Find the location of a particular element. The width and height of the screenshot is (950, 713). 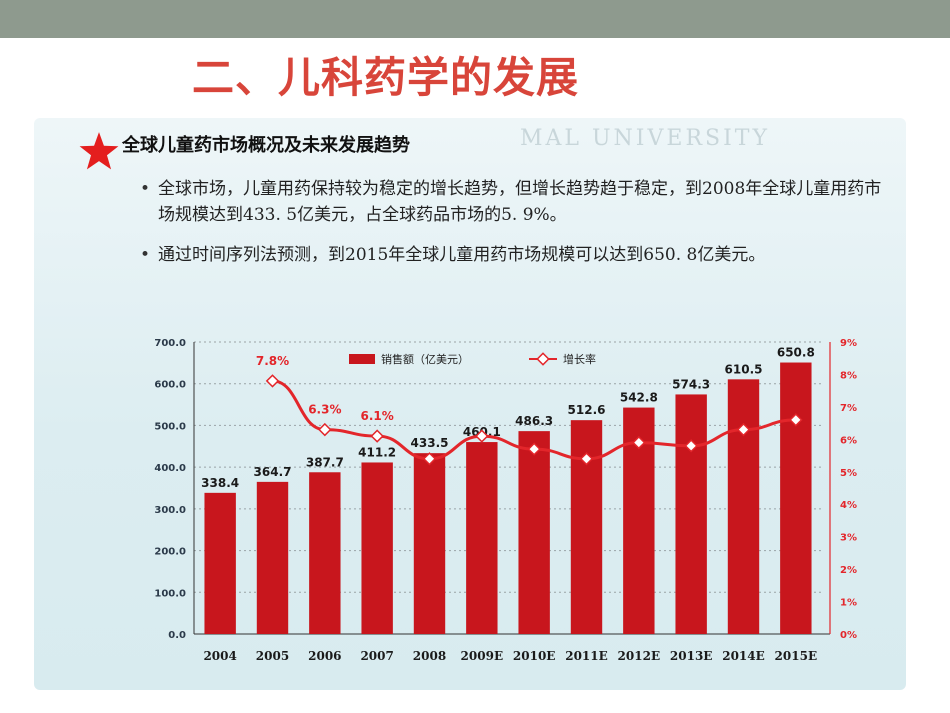

bar-value-label: 433.5 is located at coordinates (430, 443).